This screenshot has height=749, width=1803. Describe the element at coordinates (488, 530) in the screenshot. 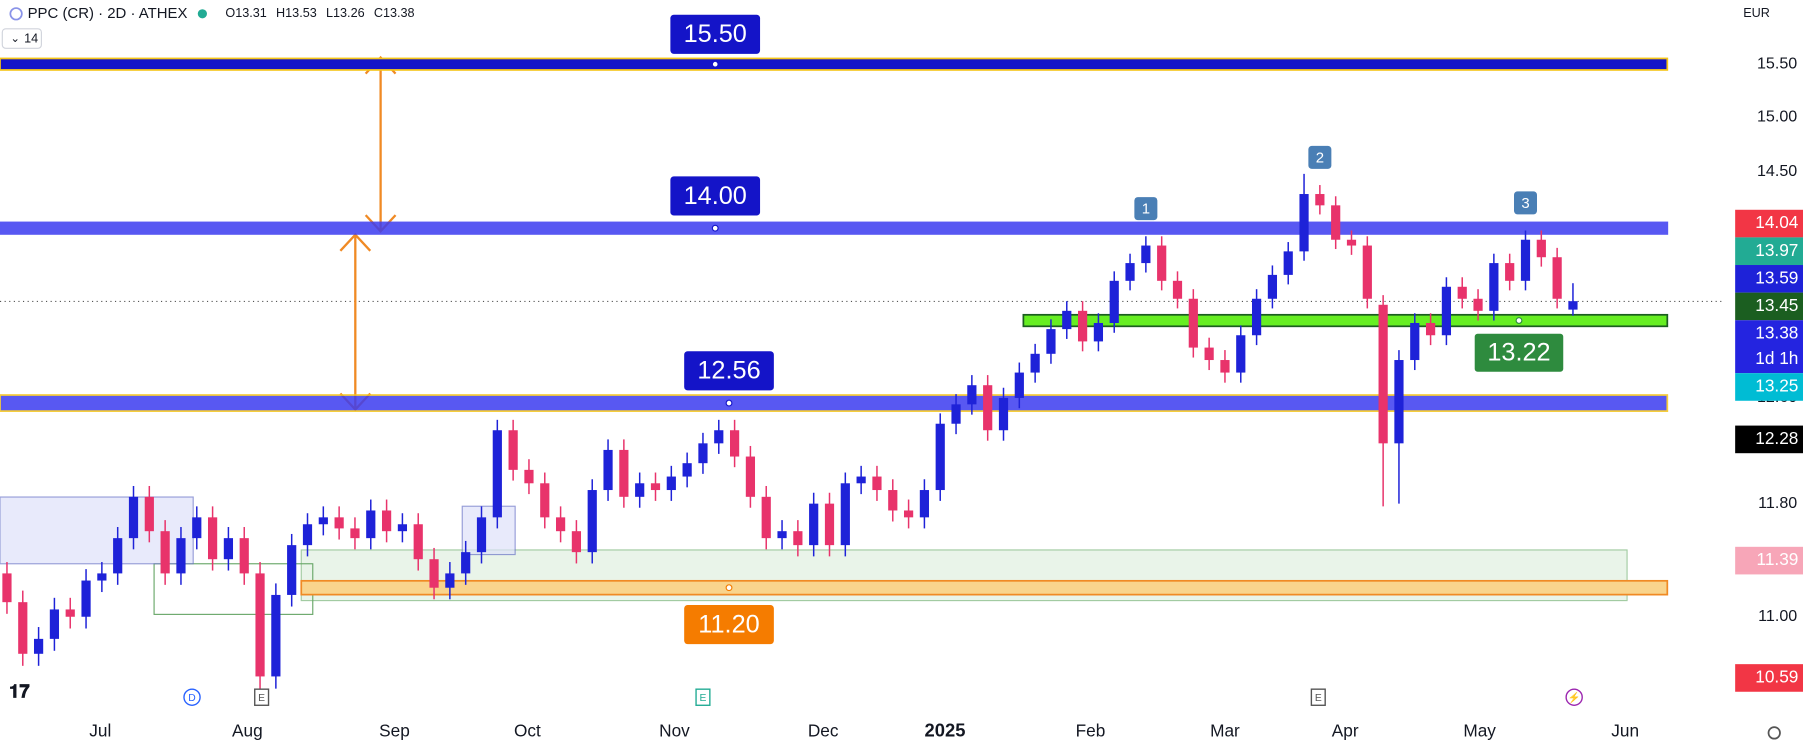

I see `zone-box` at that location.